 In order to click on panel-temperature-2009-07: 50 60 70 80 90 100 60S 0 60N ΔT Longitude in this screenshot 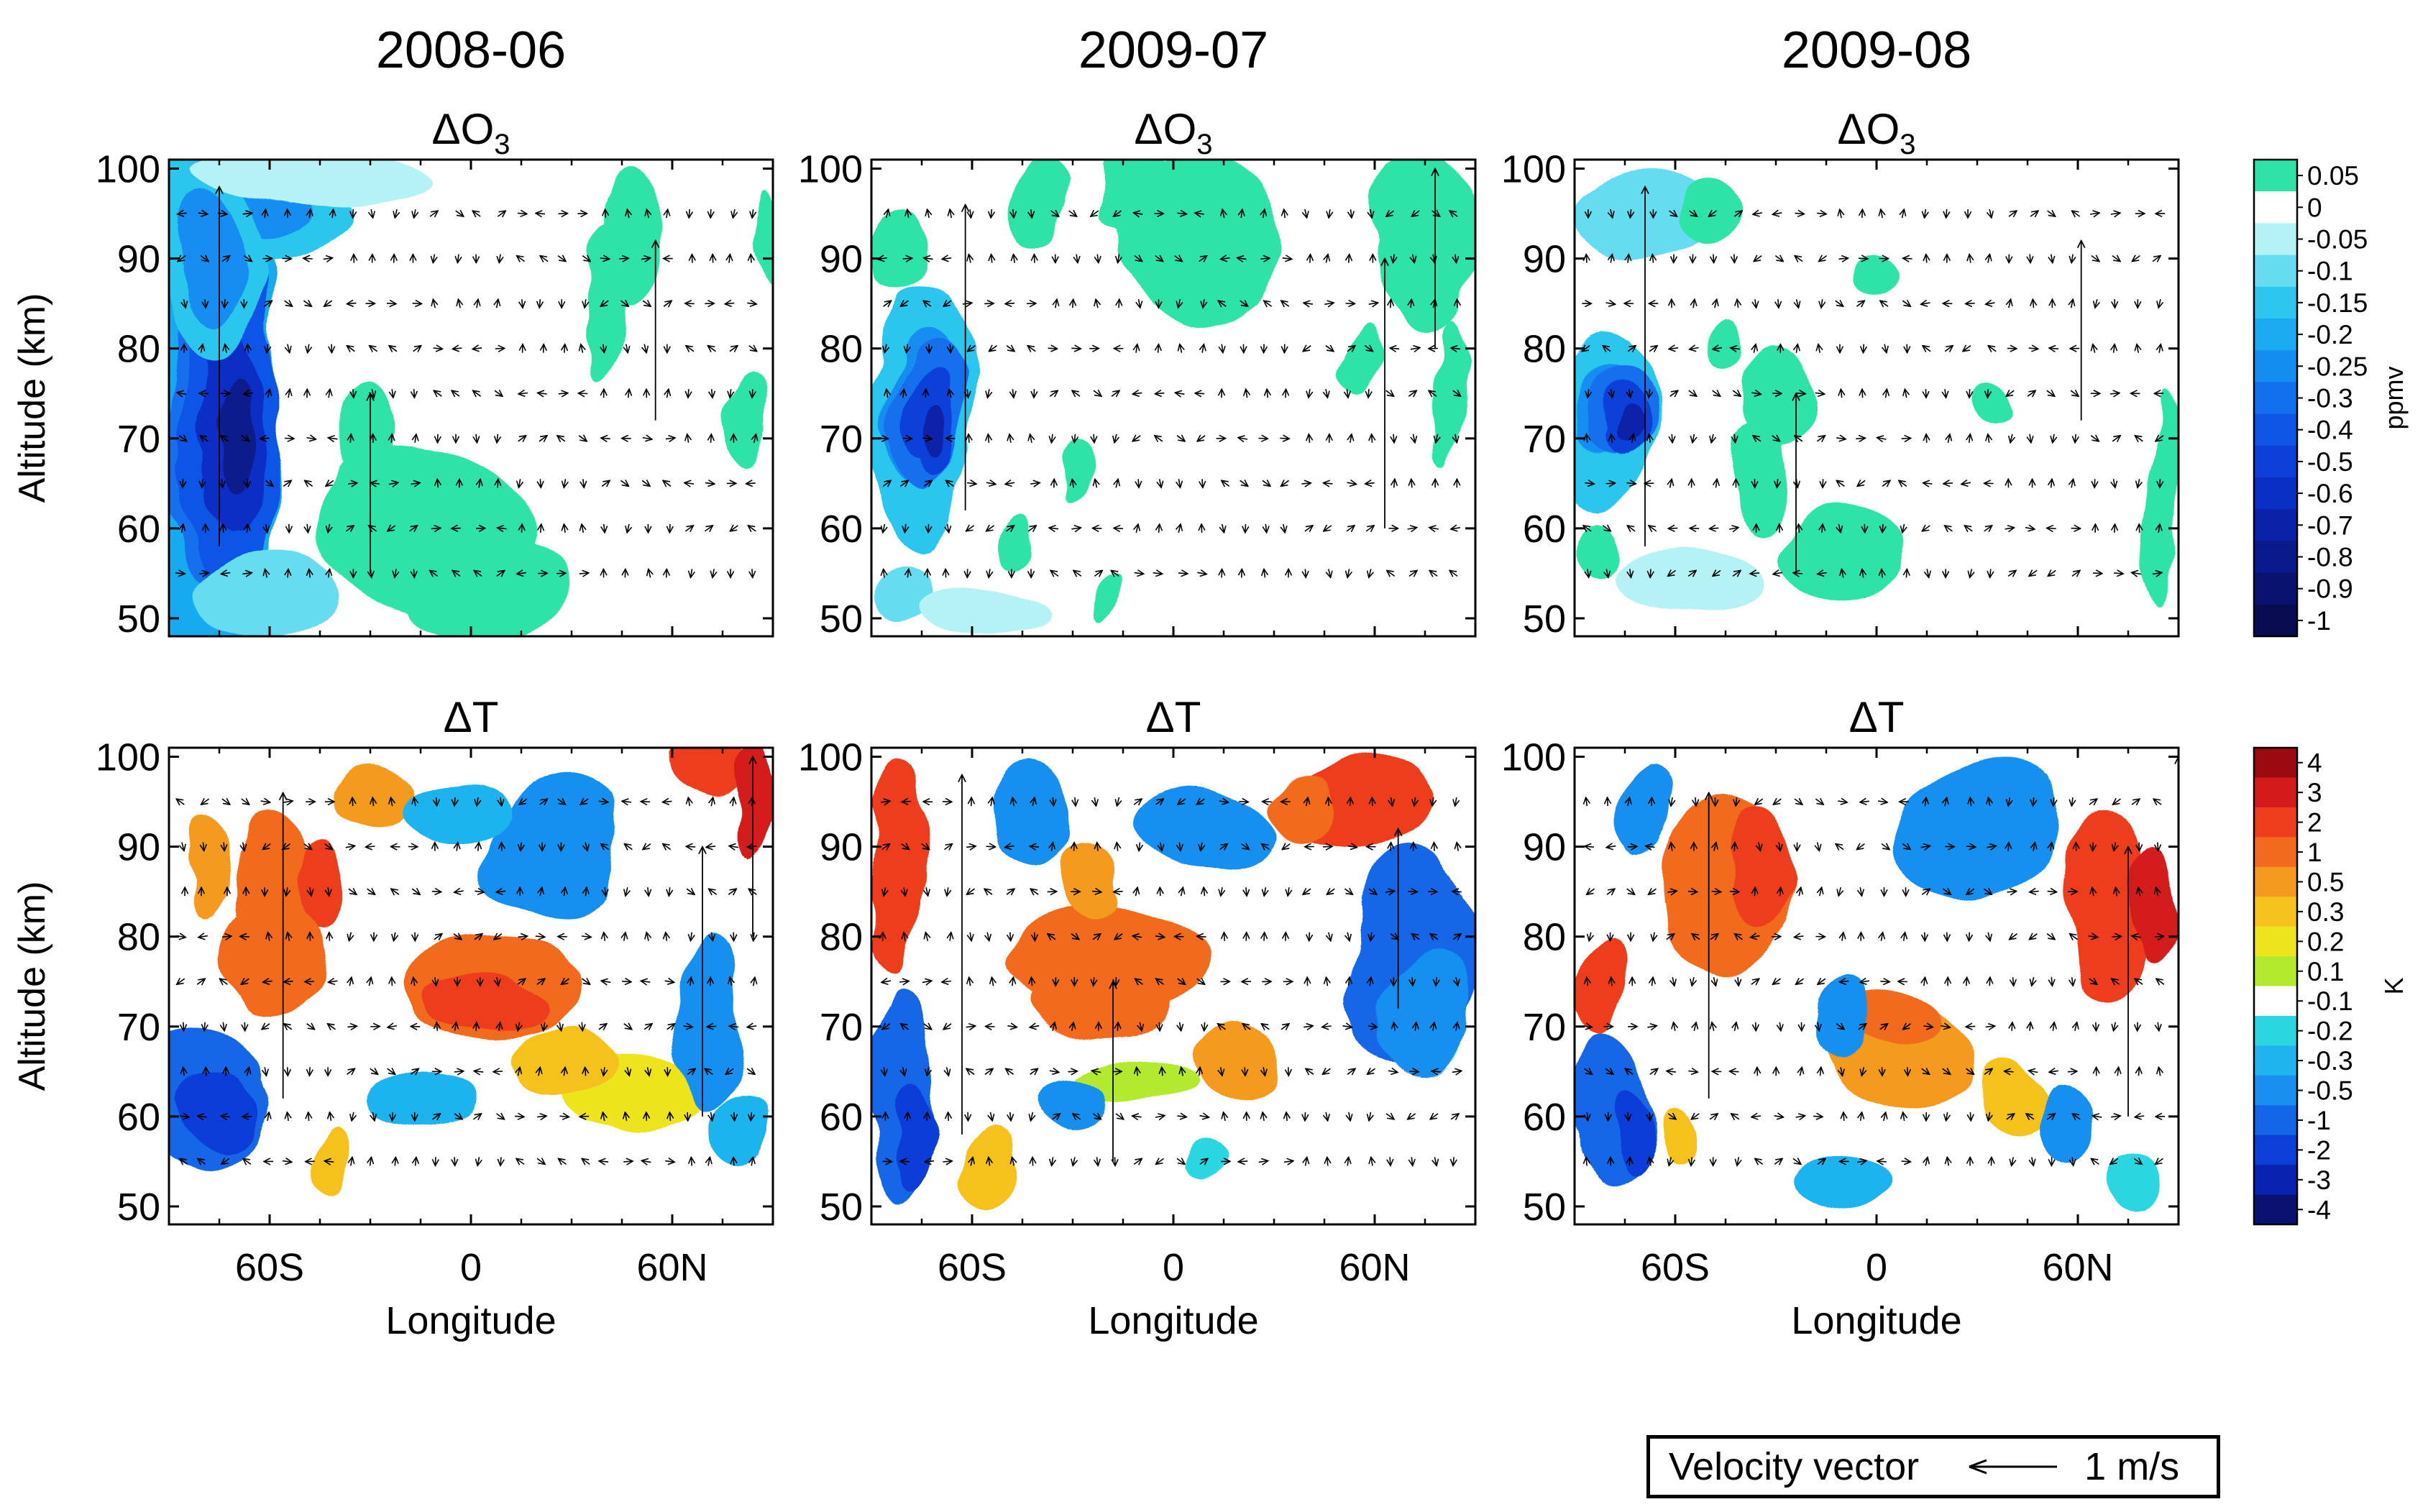, I will do `click(1137, 1017)`.